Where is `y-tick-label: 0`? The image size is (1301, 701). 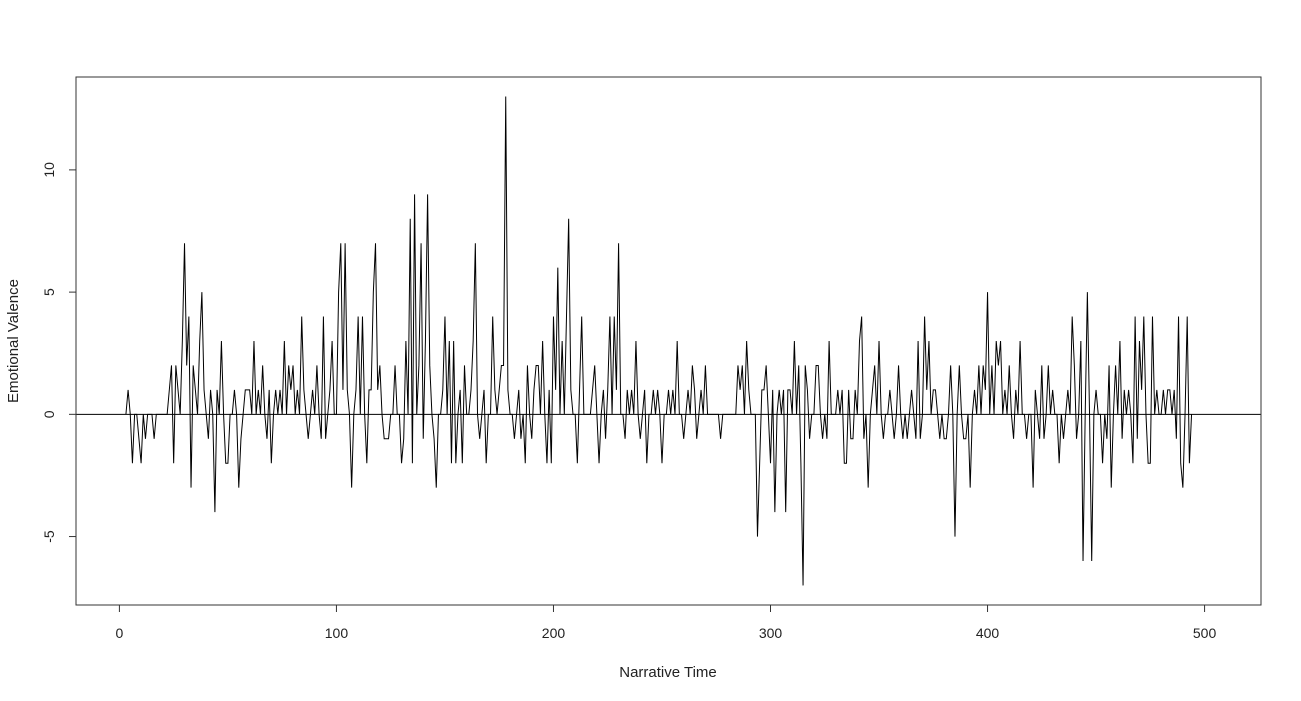 y-tick-label: 0 is located at coordinates (49, 414).